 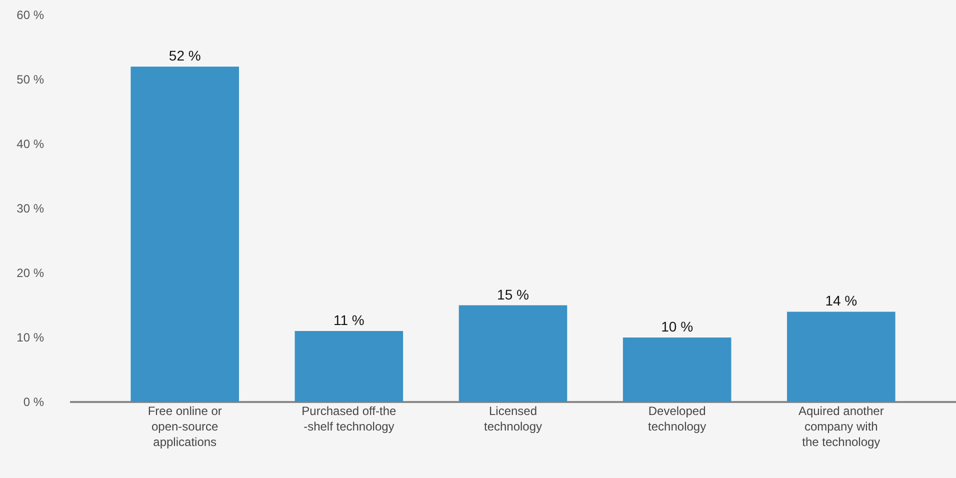 I want to click on y-tick-label: 10 %, so click(x=30, y=337).